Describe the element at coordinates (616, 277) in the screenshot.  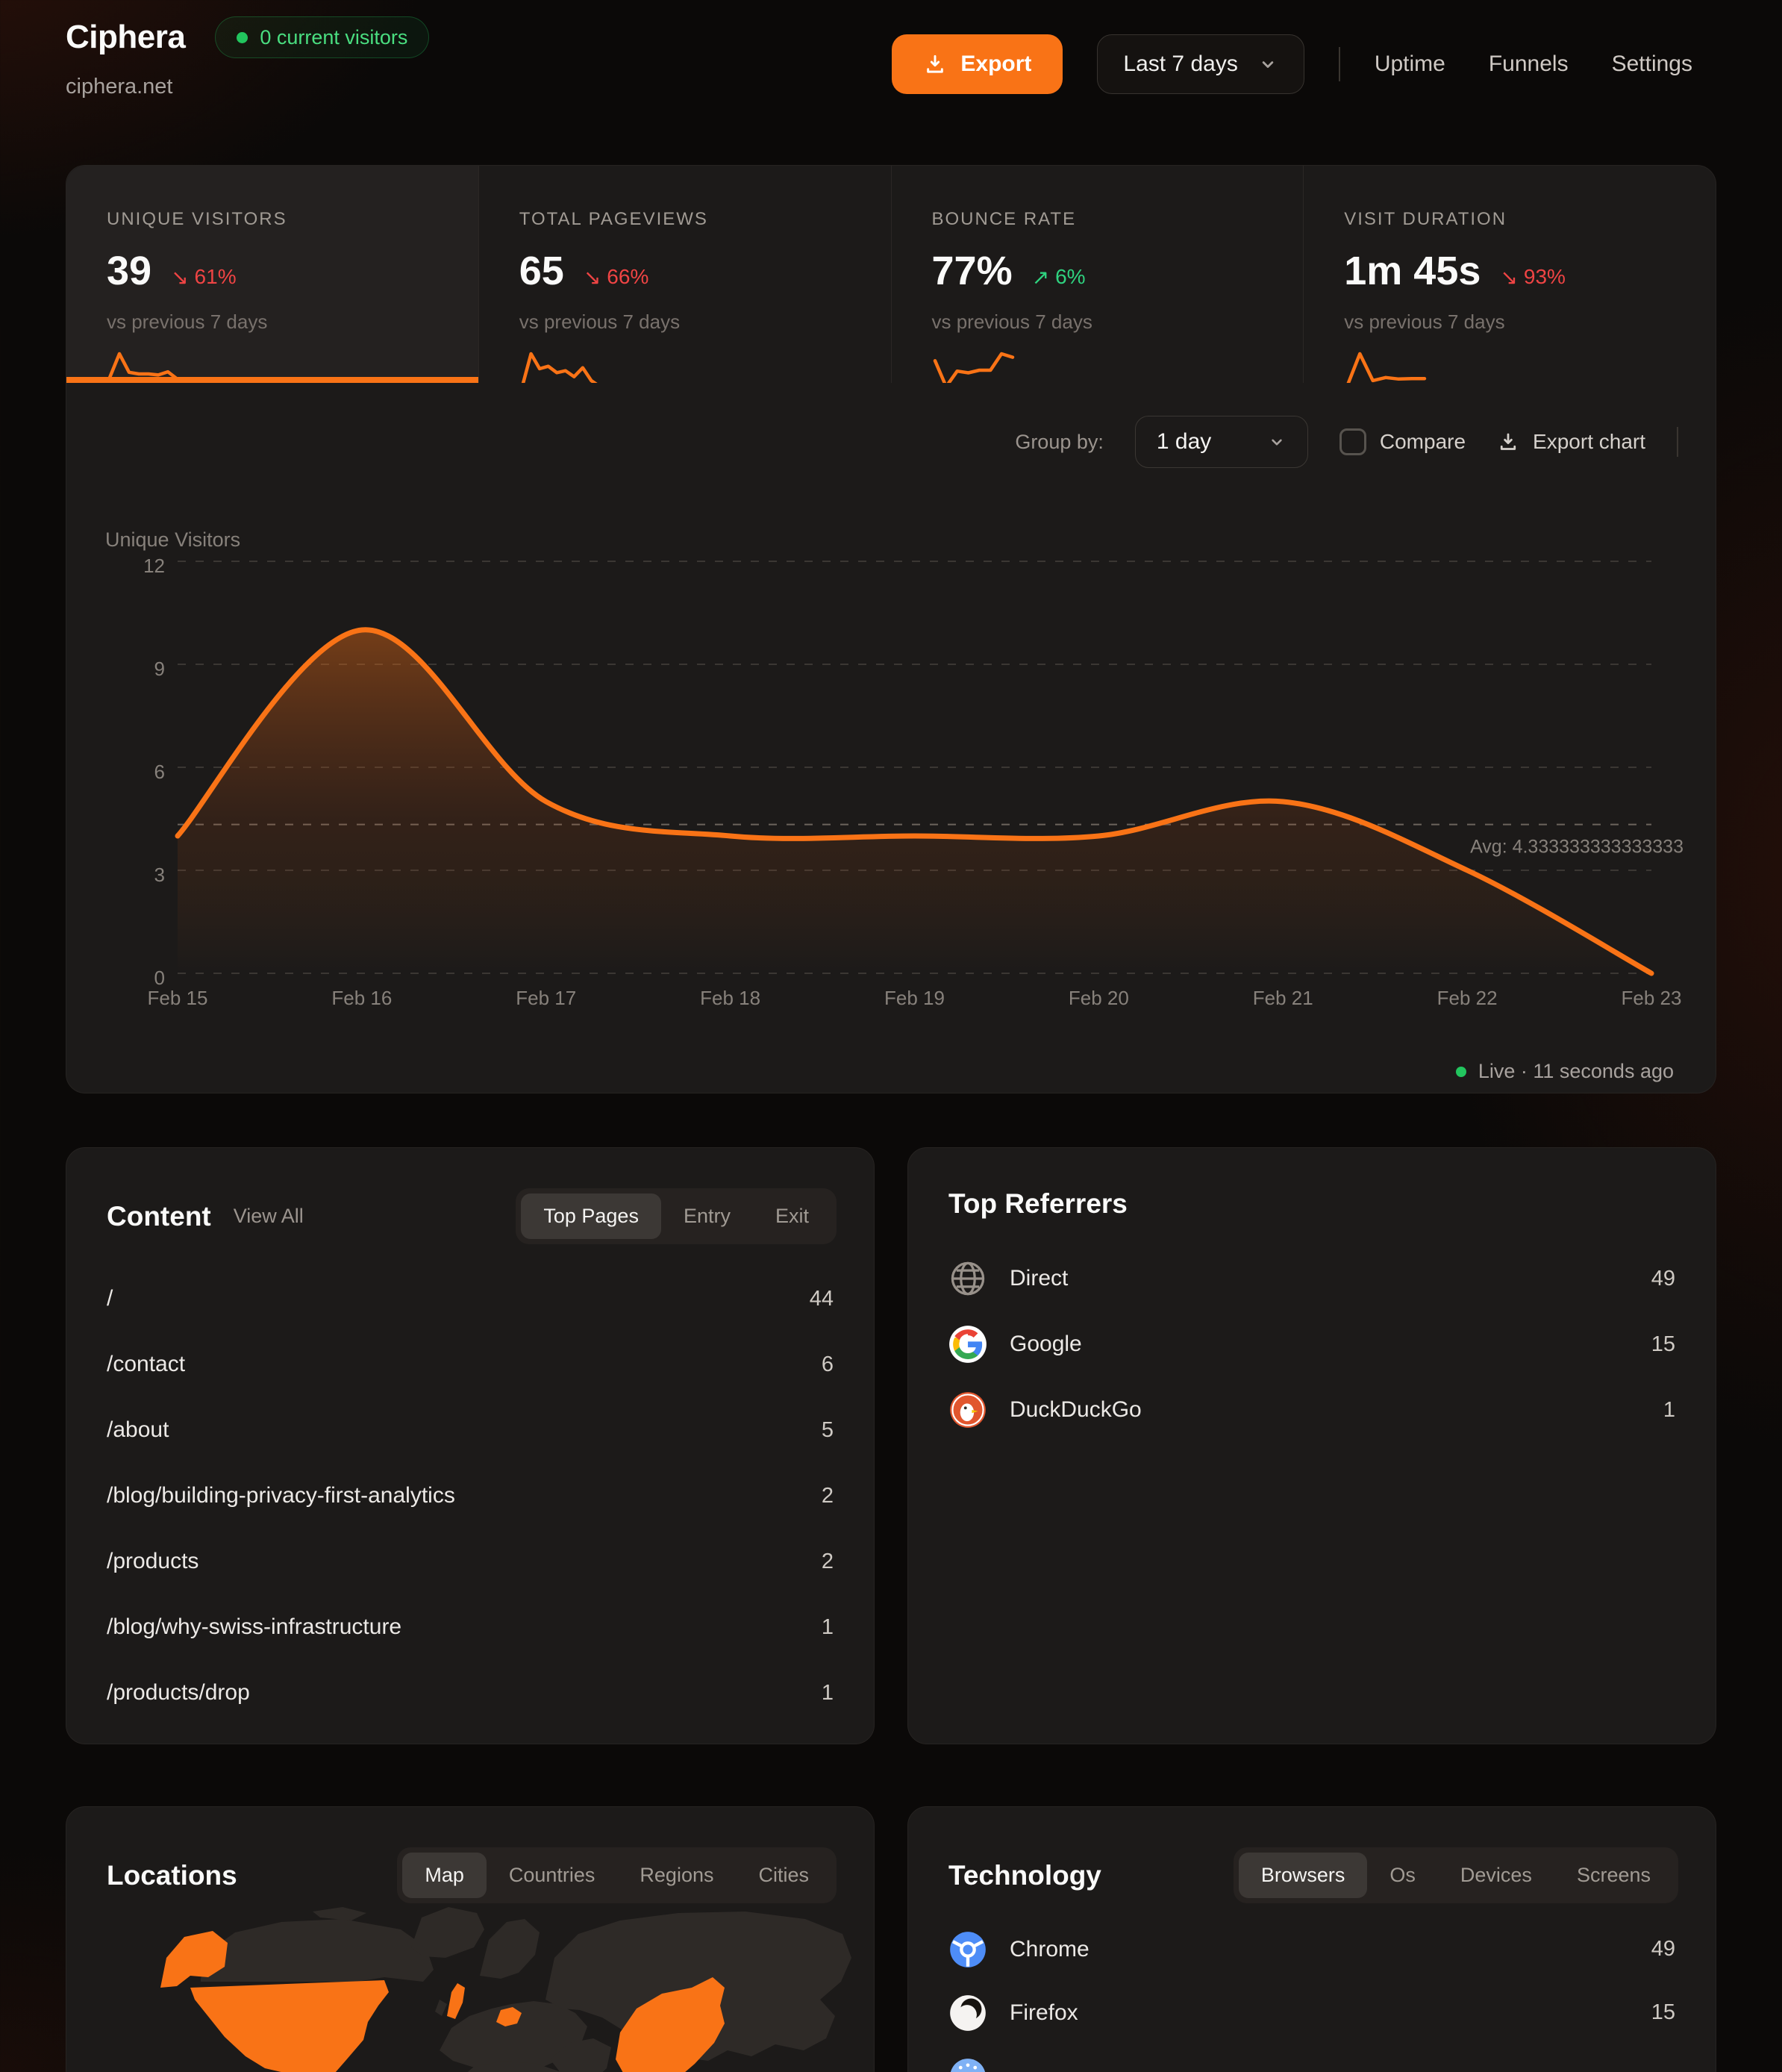
I see `stat-delta: ↘ 66%` at that location.